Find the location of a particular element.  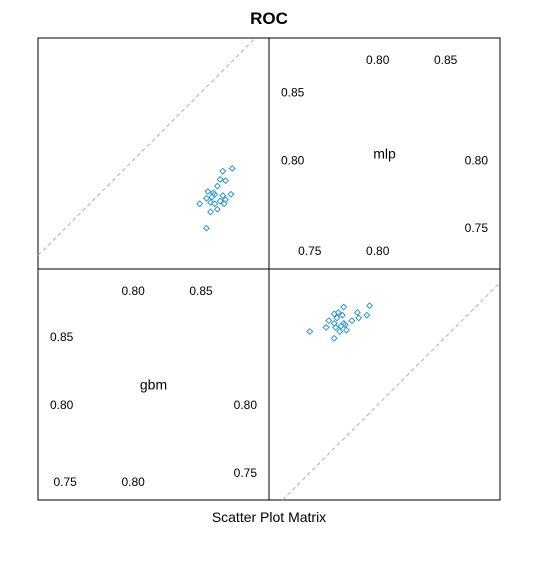

gbm-tick-right: 0.75 is located at coordinates (246, 473).